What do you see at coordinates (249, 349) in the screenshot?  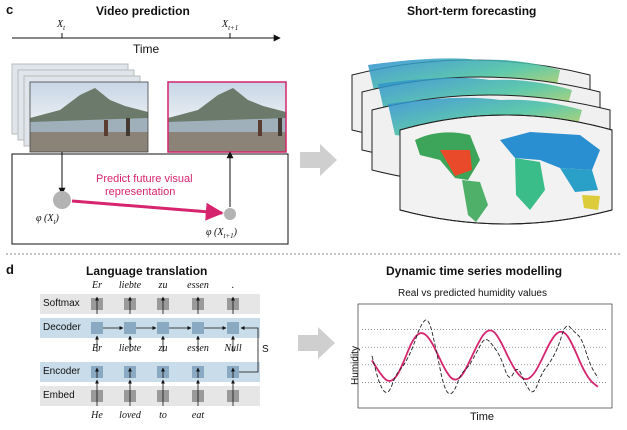 I see `state-arrow` at bounding box center [249, 349].